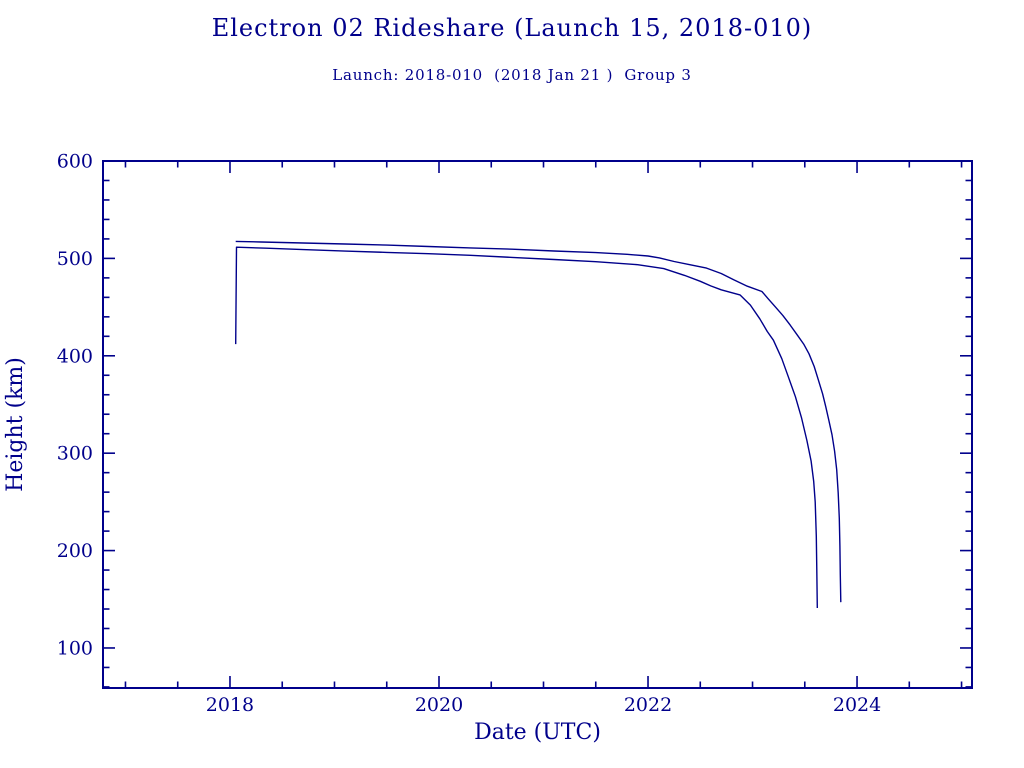 This screenshot has width=1024, height=768. I want to click on x-tick-label: 2020, so click(439, 705).